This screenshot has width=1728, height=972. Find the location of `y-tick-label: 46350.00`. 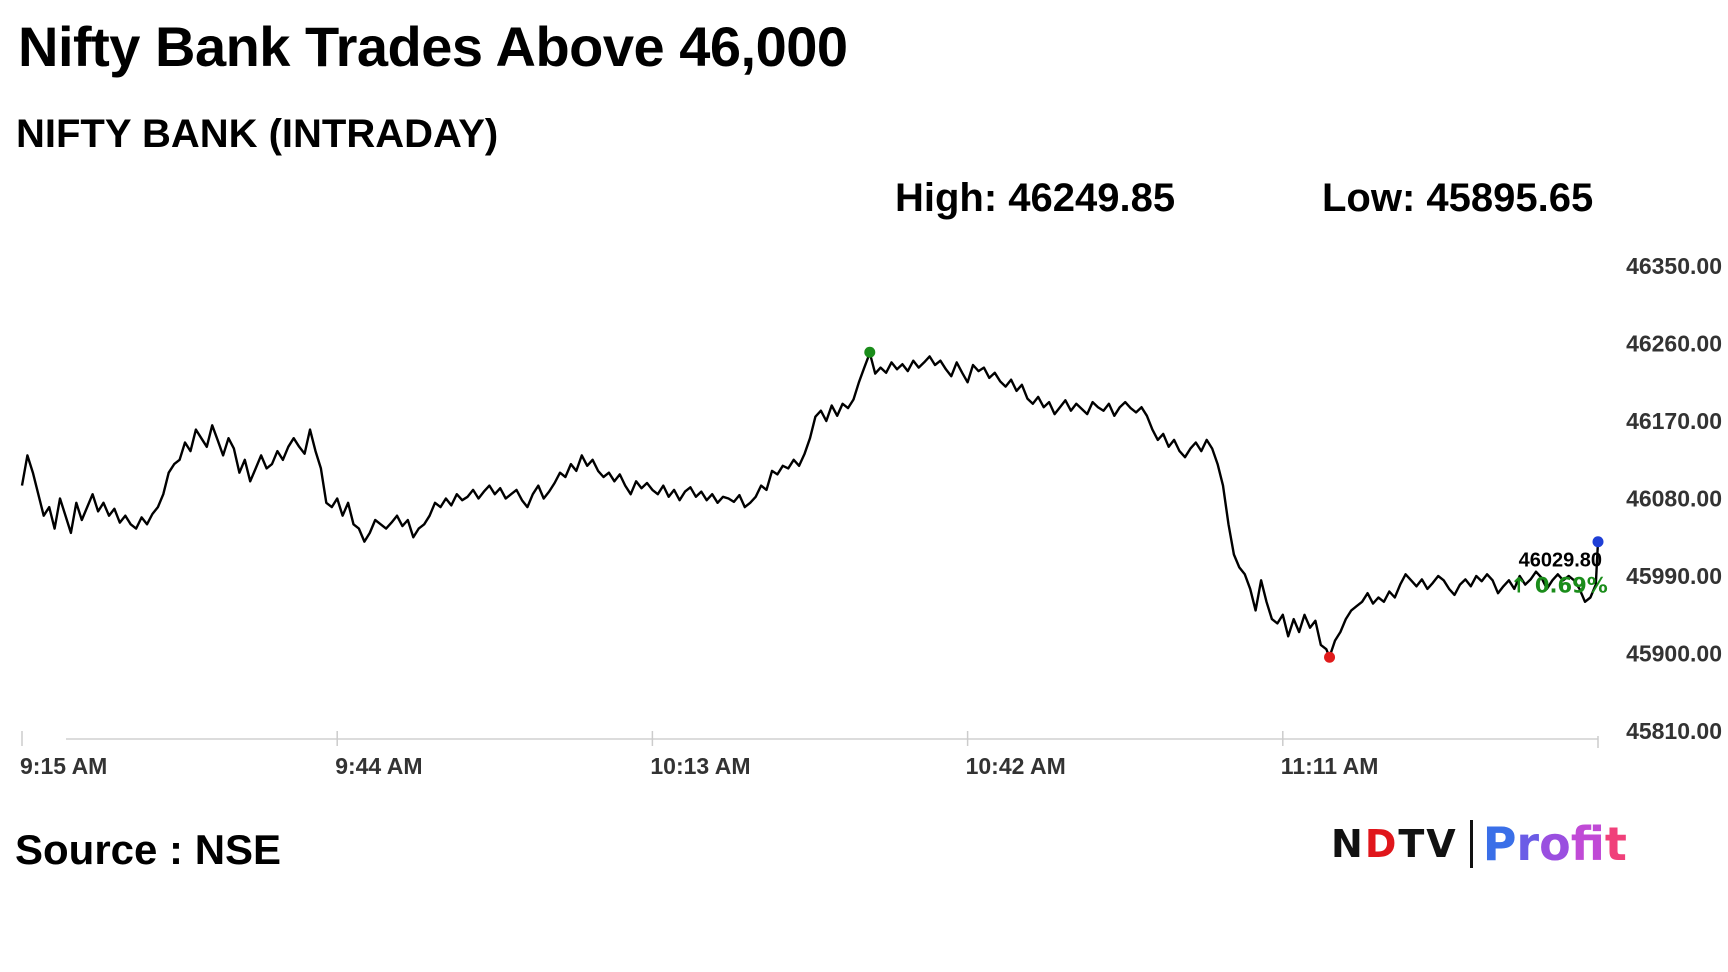

y-tick-label: 46350.00 is located at coordinates (1674, 266).